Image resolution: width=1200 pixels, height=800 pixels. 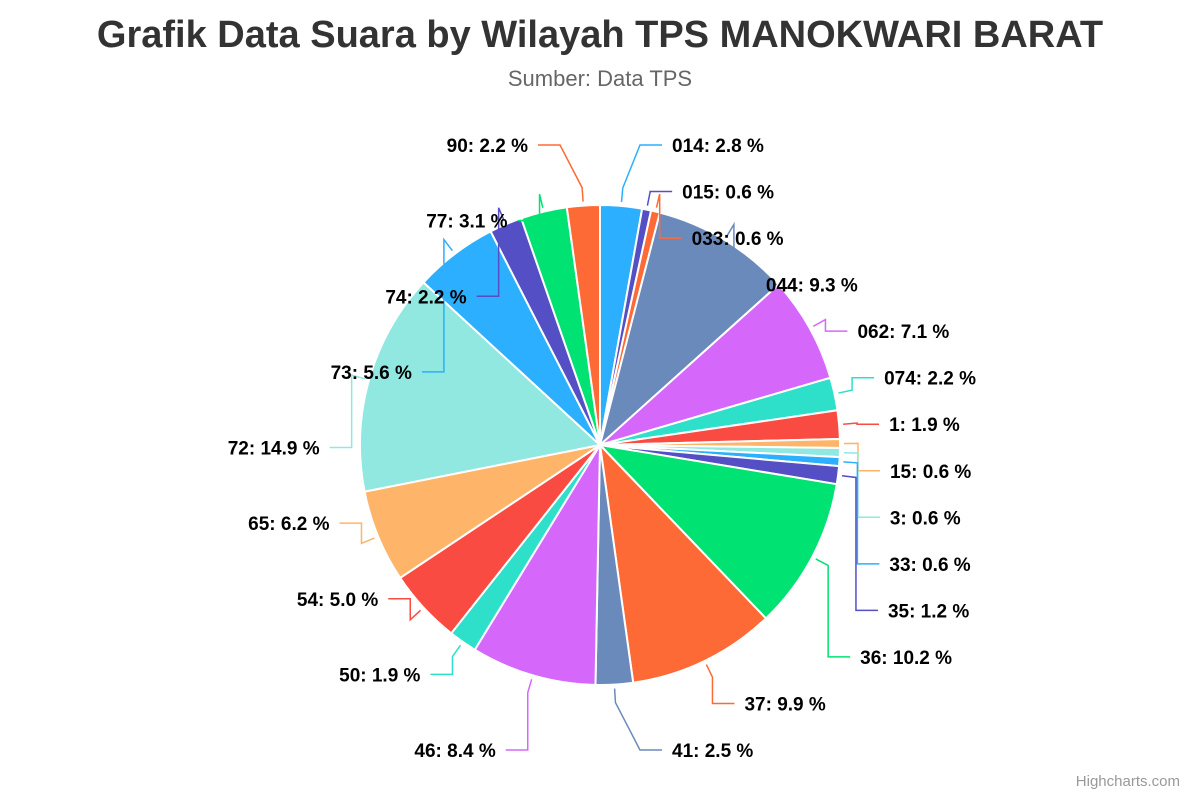 What do you see at coordinates (718, 146) in the screenshot?
I see `data-label-014: 014: 2.8 %` at bounding box center [718, 146].